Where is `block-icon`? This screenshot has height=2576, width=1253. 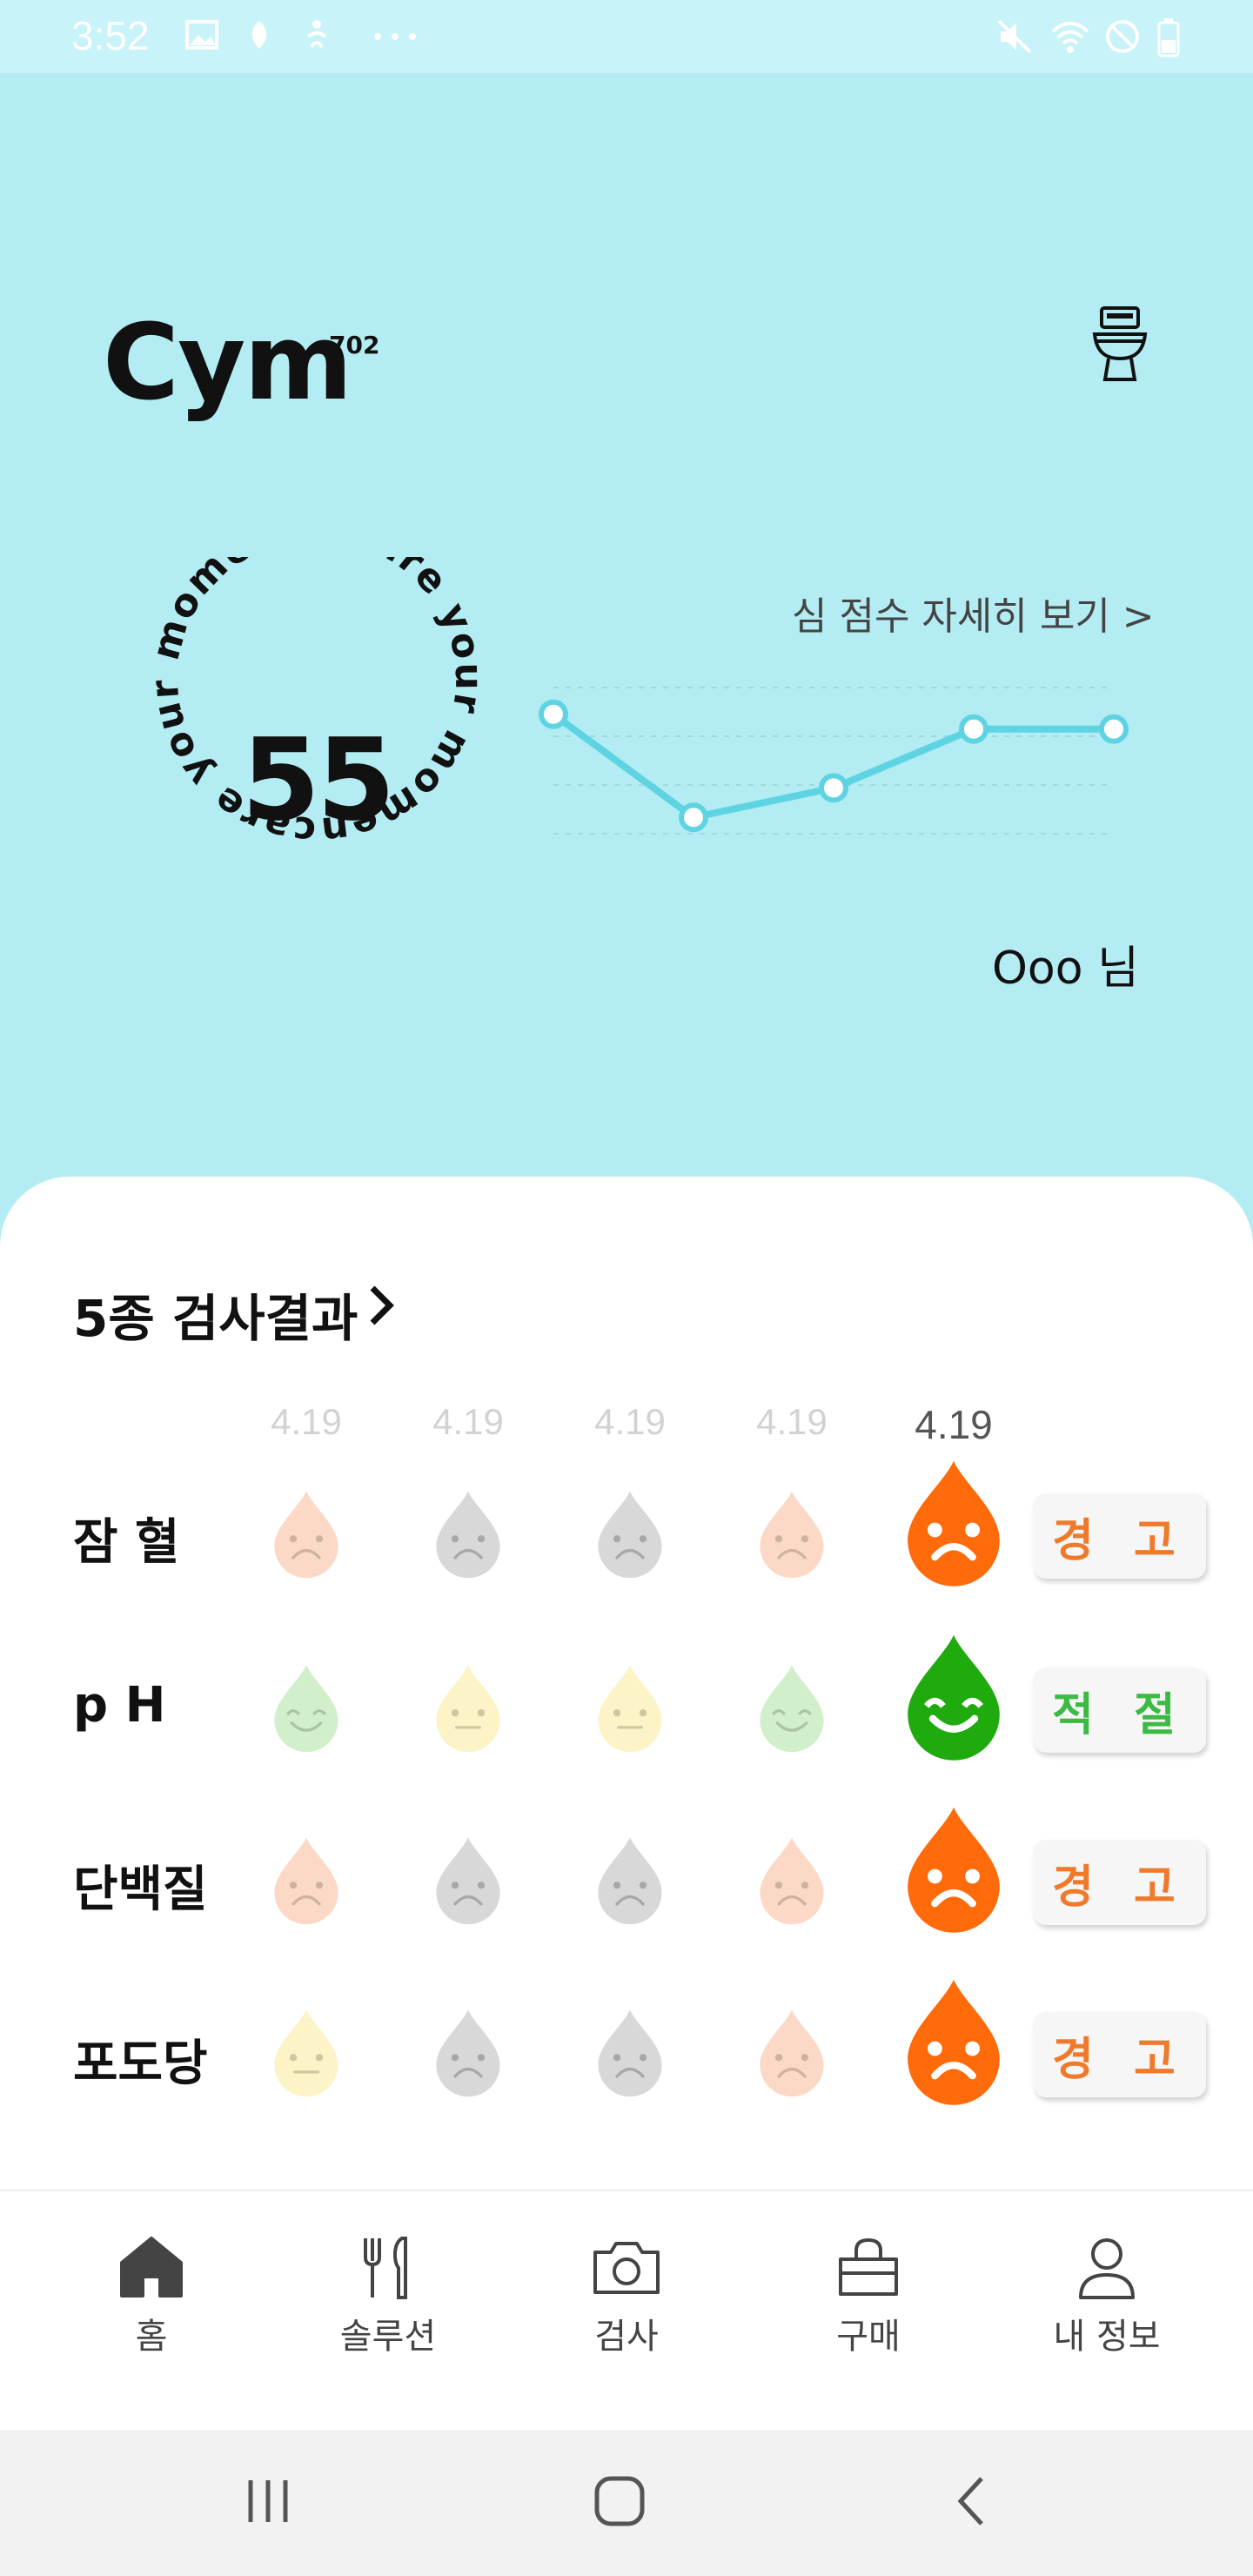
block-icon is located at coordinates (1122, 37).